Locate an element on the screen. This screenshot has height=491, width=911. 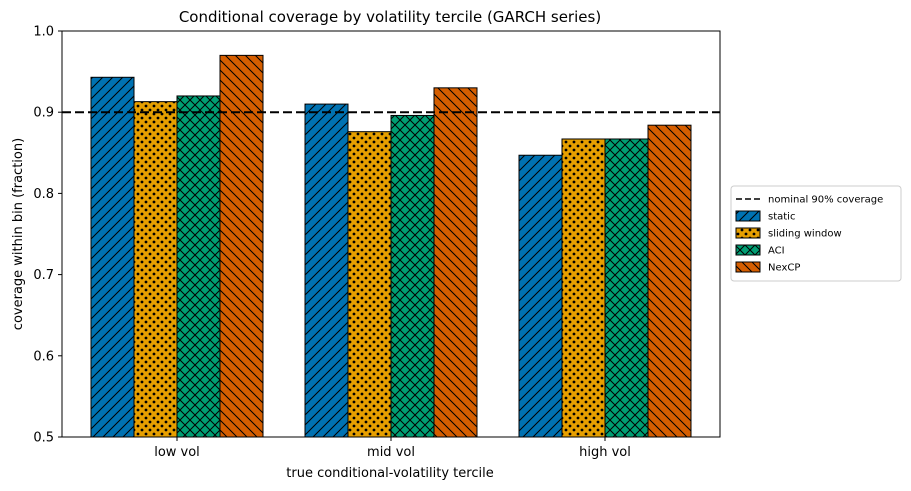
bar-hatch-sliding-window-mid-vol is located at coordinates (369, 284).